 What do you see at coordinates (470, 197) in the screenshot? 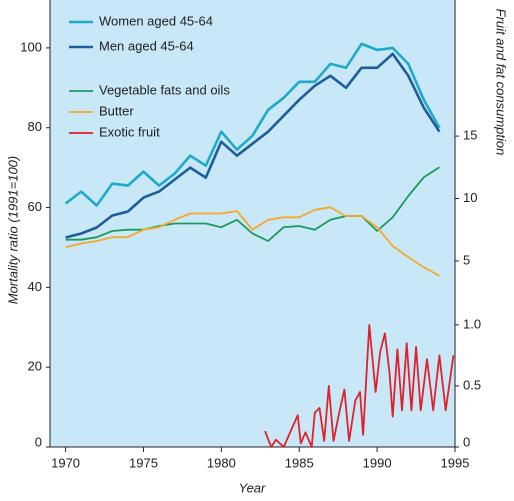
I see `y2-tick-label: 10` at bounding box center [470, 197].